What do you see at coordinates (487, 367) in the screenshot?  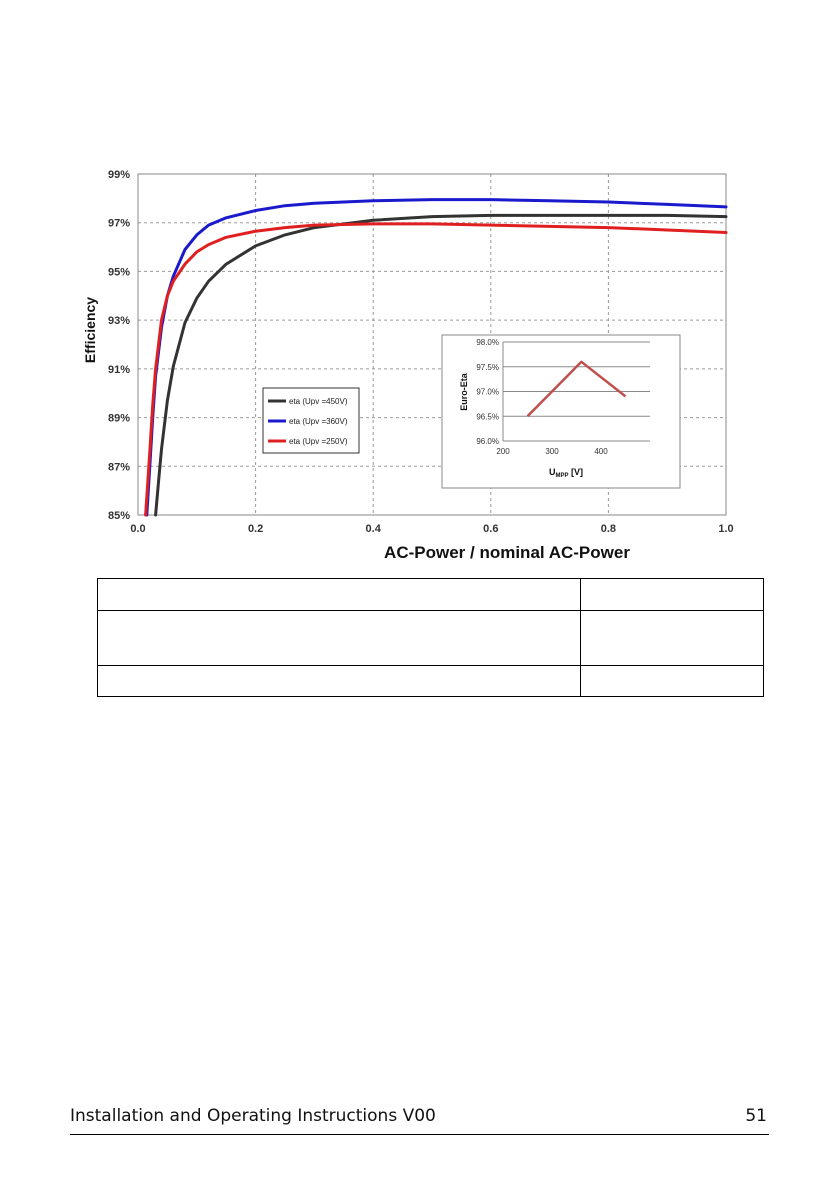 I see `inset-y-tick-label: 97.5%` at bounding box center [487, 367].